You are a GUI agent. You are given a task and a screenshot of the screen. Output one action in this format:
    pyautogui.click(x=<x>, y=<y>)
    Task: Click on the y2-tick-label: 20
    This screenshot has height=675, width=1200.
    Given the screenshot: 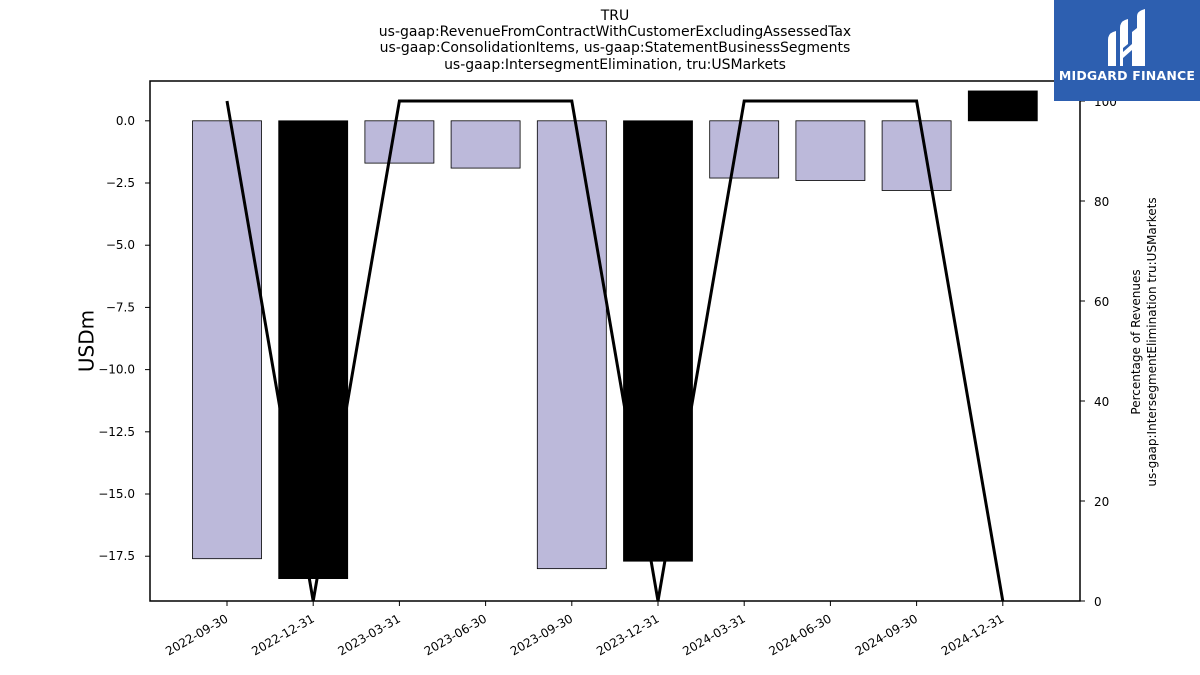 What is the action you would take?
    pyautogui.click(x=1101, y=502)
    